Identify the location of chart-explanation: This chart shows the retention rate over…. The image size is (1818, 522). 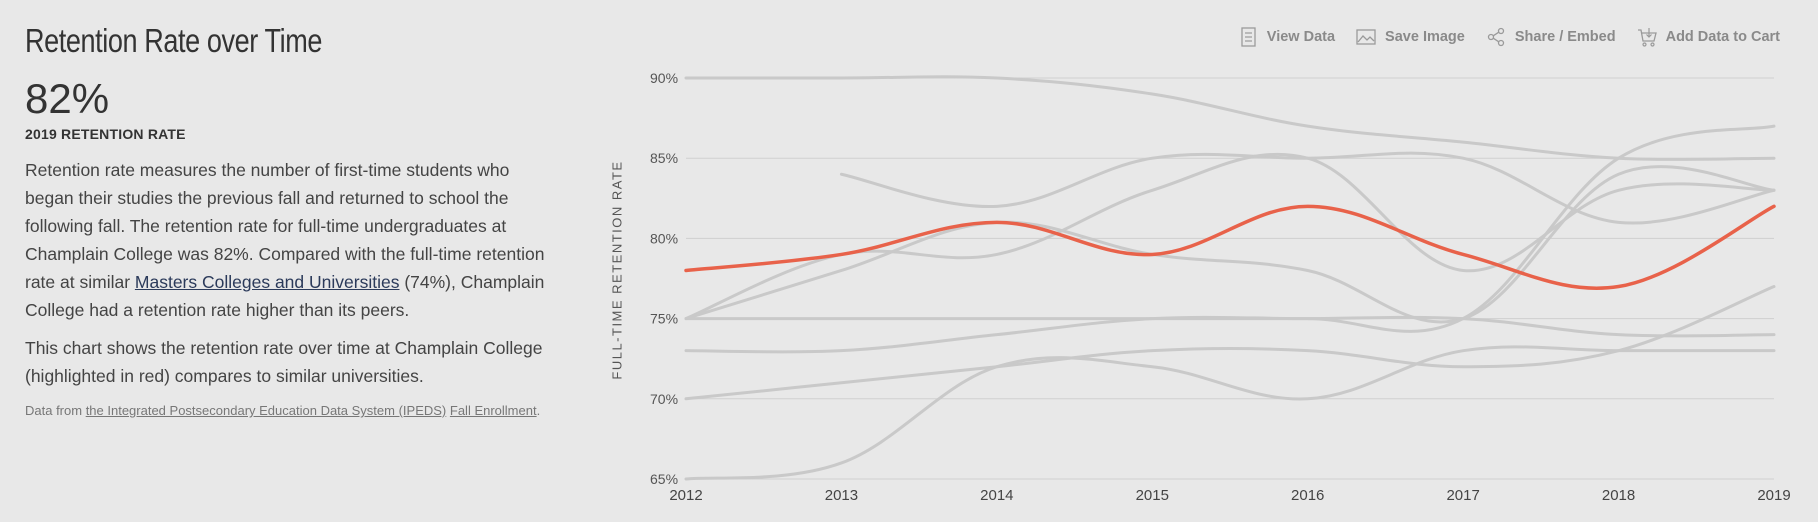
(284, 362).